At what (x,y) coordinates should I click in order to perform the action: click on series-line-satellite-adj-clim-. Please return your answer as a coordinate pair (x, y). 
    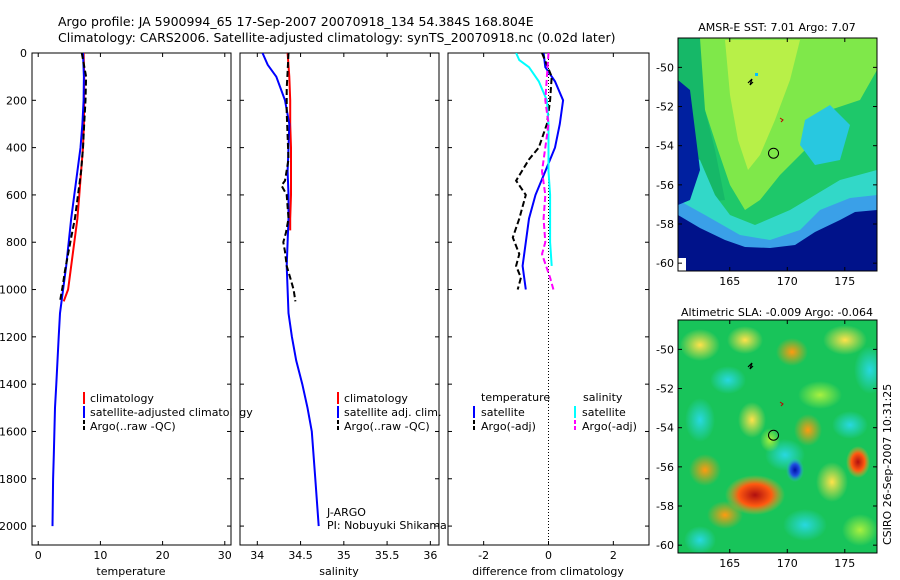
    Looking at the image, I should click on (290, 290).